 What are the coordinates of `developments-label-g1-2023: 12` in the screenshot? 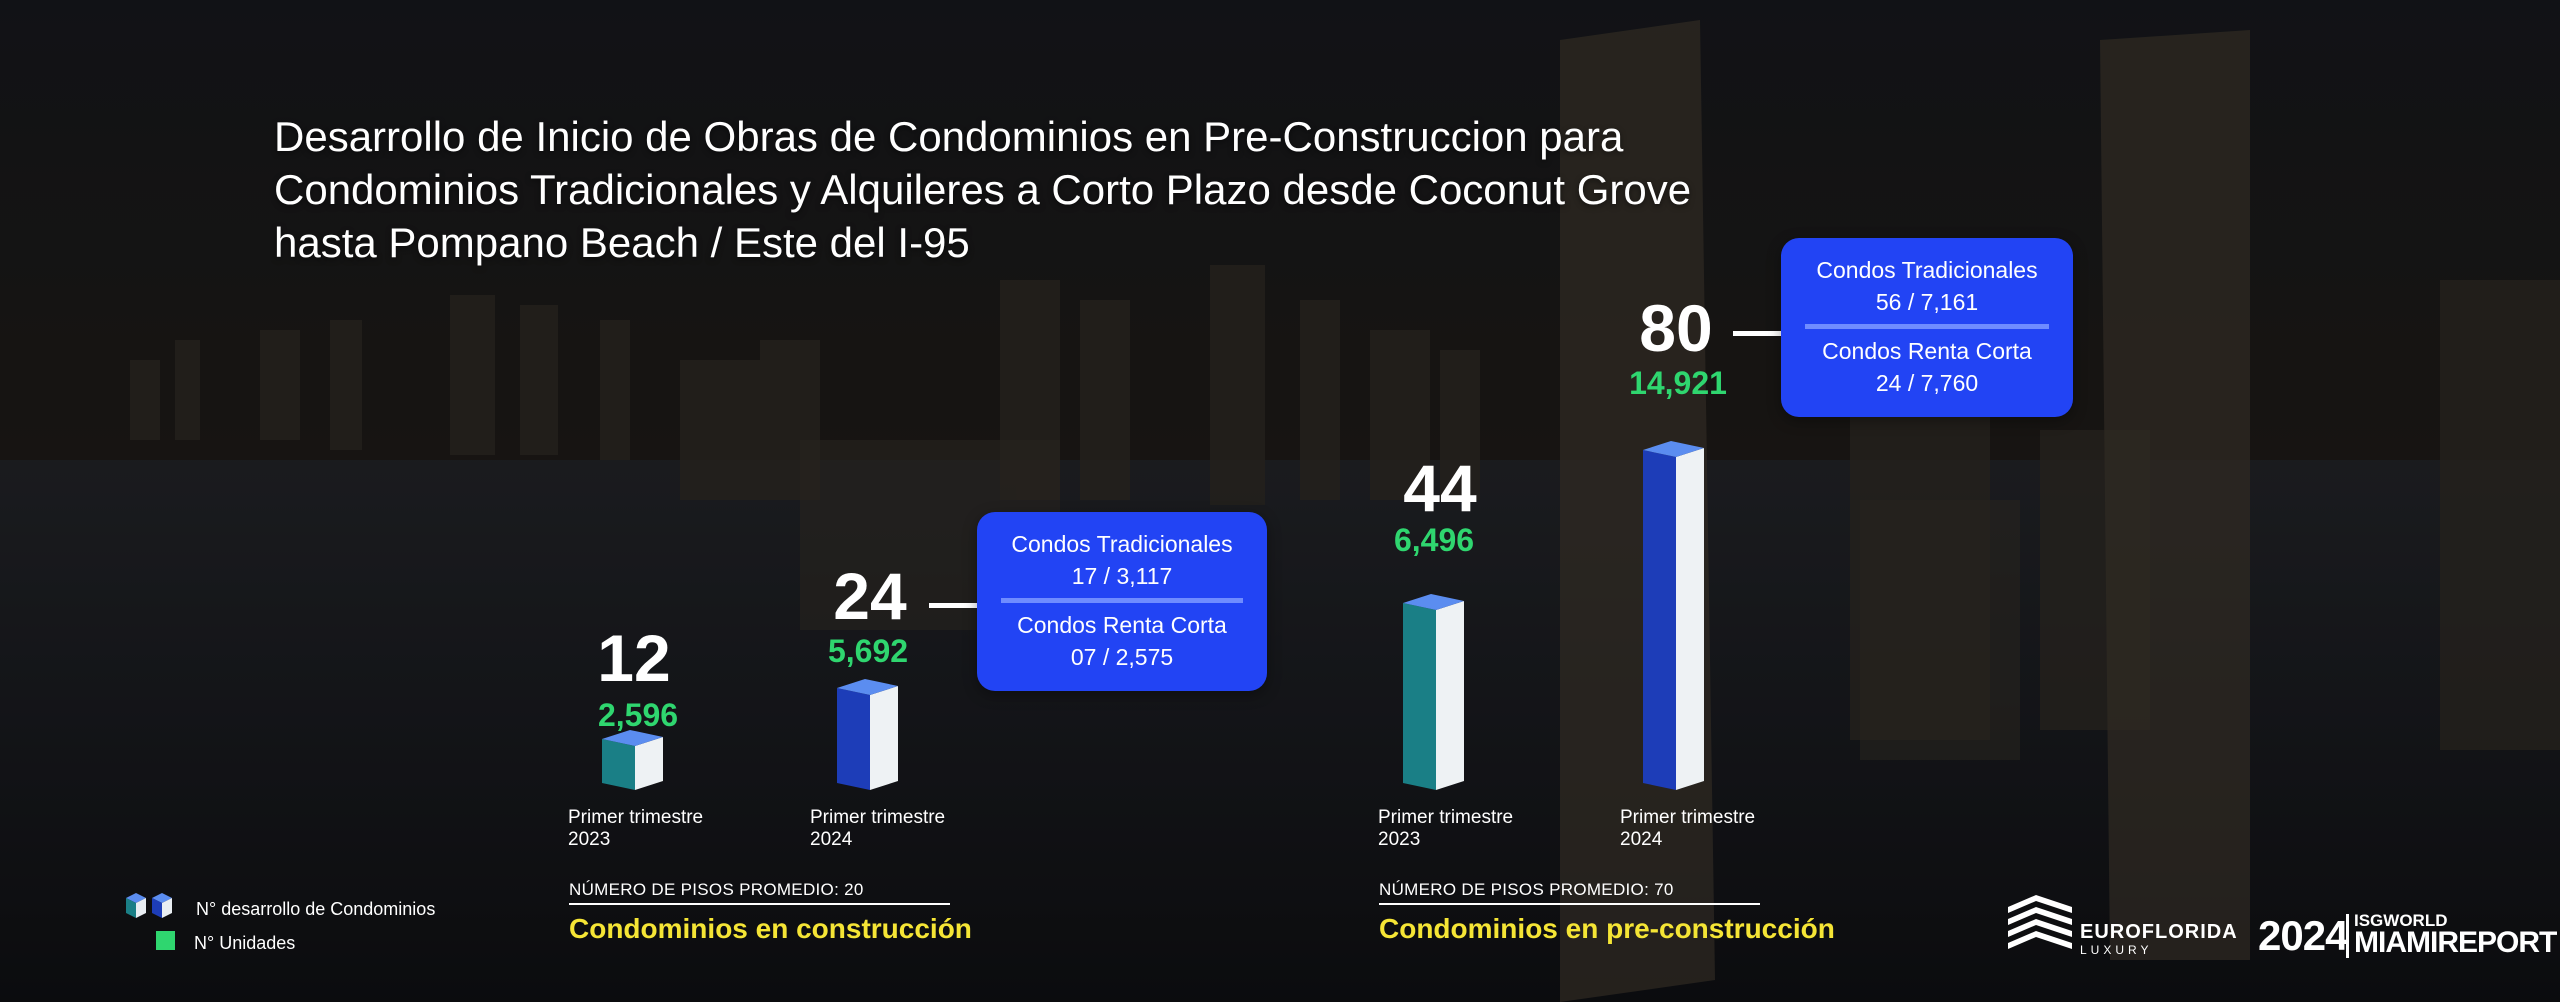 It's located at (634, 658).